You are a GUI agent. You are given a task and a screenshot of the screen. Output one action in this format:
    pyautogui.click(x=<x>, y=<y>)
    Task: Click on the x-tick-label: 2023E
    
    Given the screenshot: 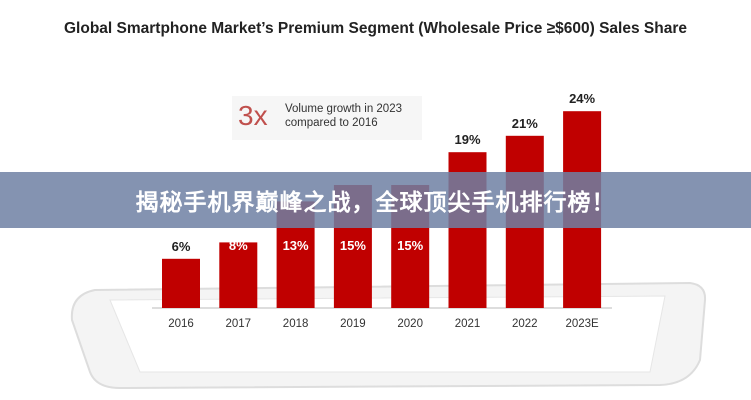 What is the action you would take?
    pyautogui.click(x=582, y=324)
    